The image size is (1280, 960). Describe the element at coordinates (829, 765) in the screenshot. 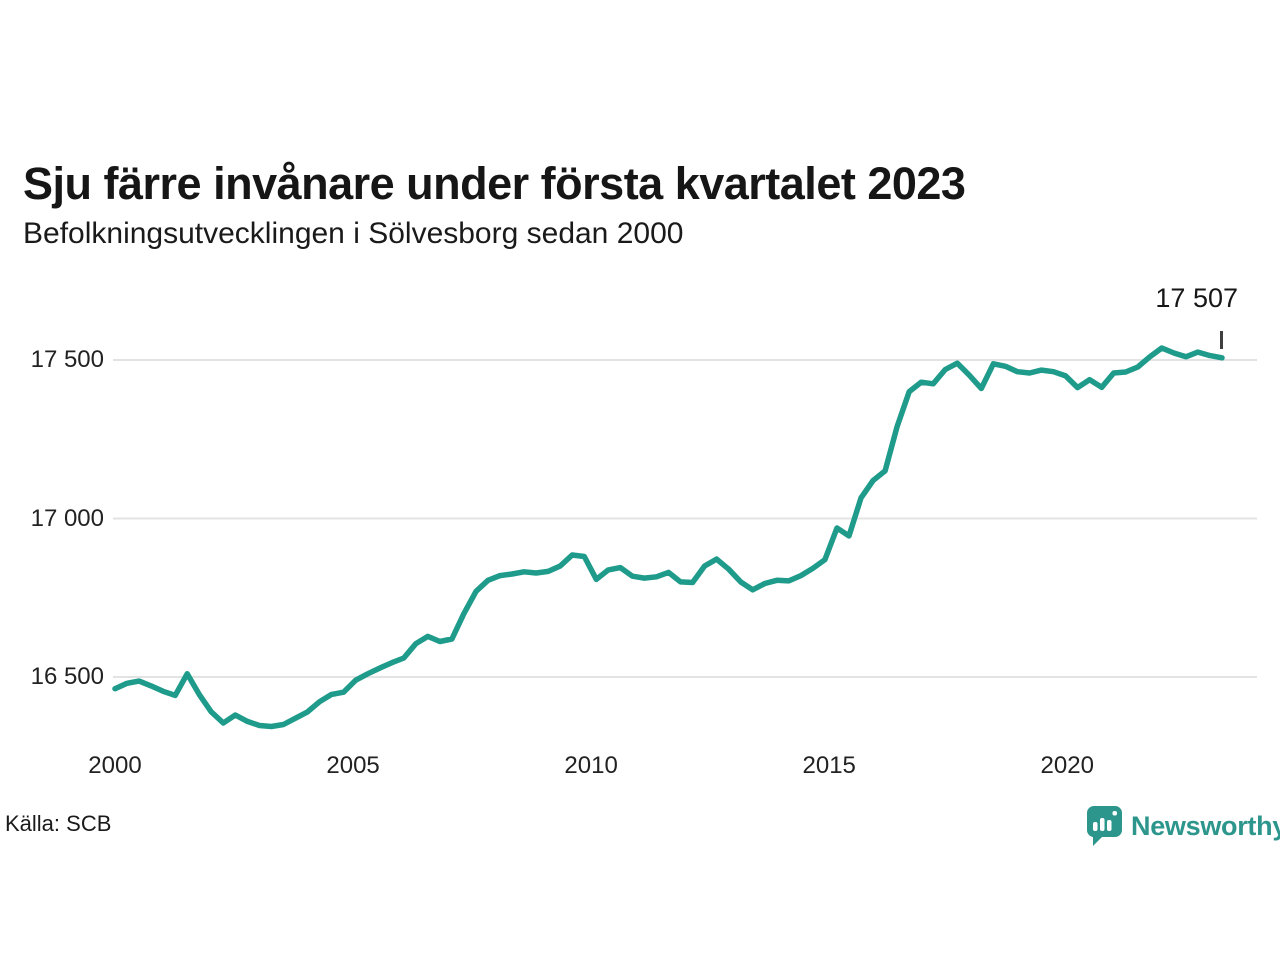

I see `x-axis-tick-label: 2015` at that location.